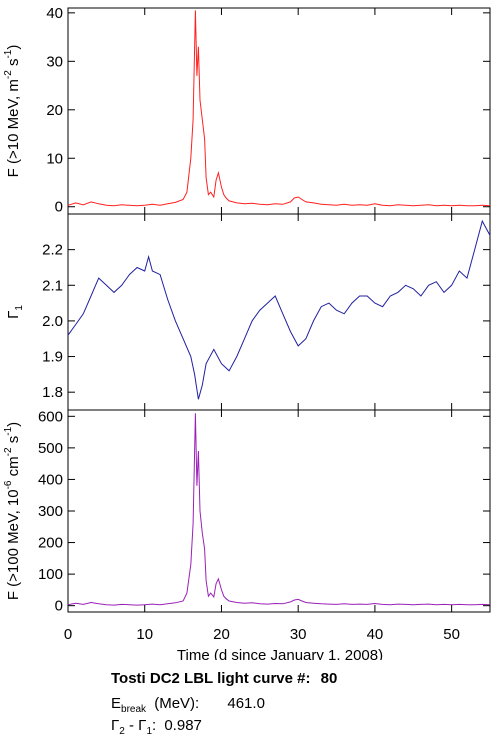 The width and height of the screenshot is (500, 750). I want to click on panel-1-ytick-label: 0, so click(59, 207).